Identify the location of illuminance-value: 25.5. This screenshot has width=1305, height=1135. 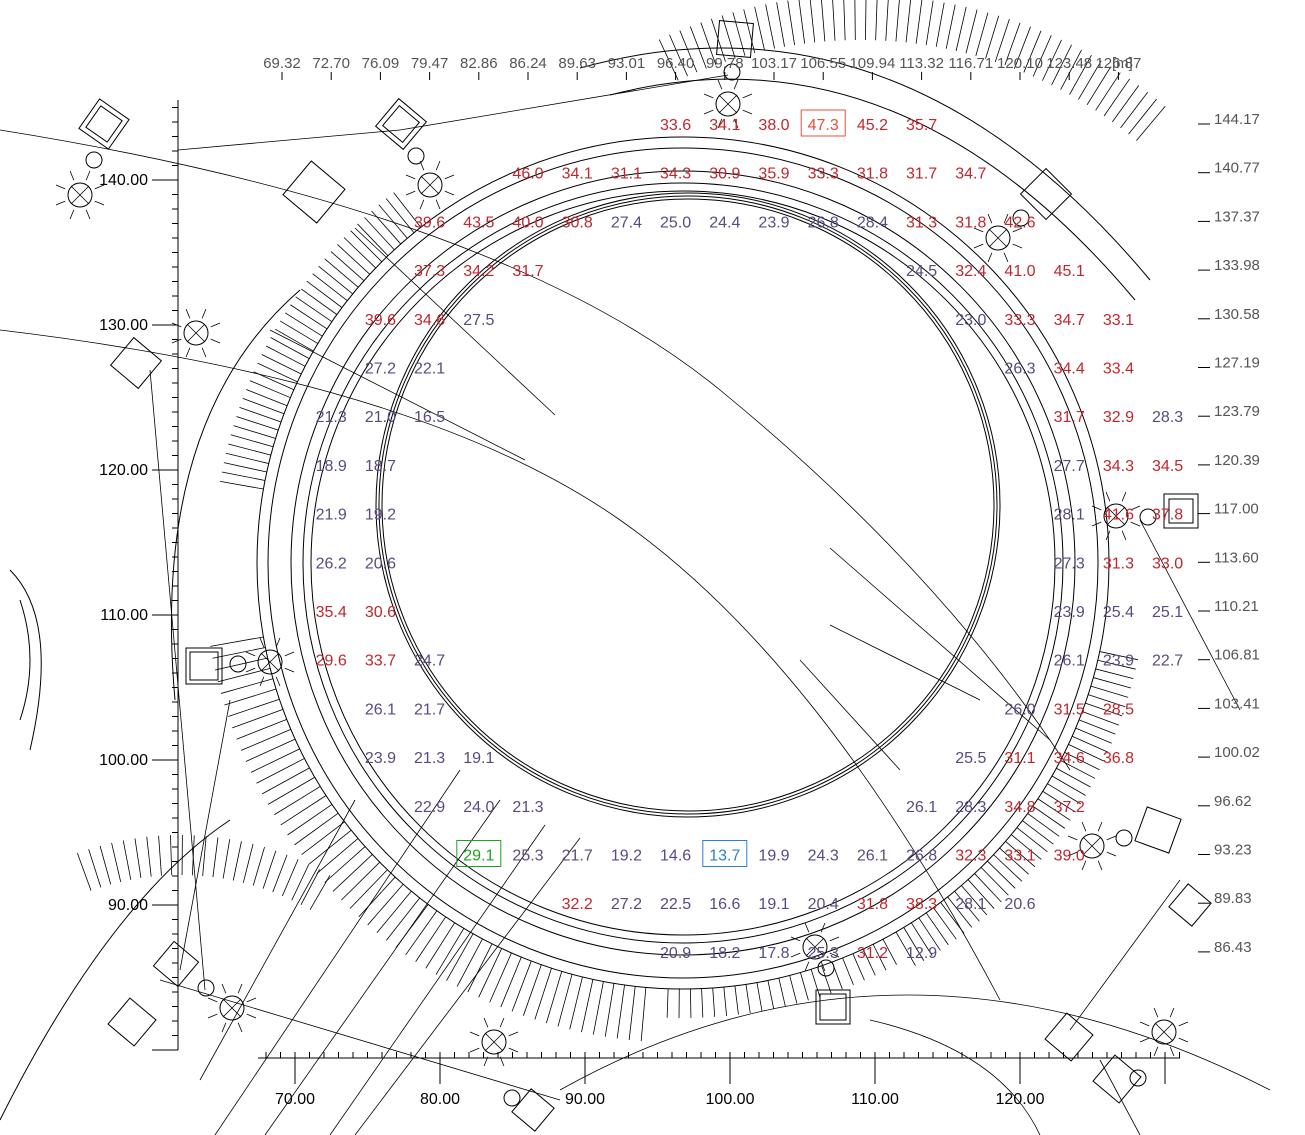
(970, 758).